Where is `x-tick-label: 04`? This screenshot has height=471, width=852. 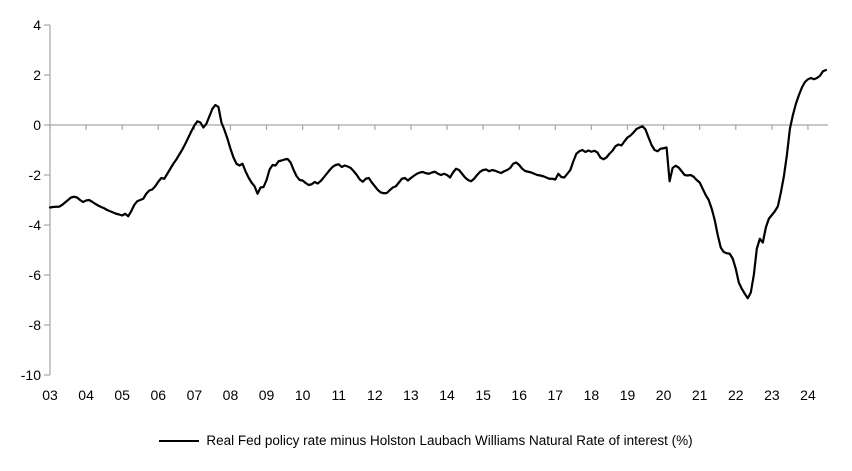
x-tick-label: 04 is located at coordinates (86, 395).